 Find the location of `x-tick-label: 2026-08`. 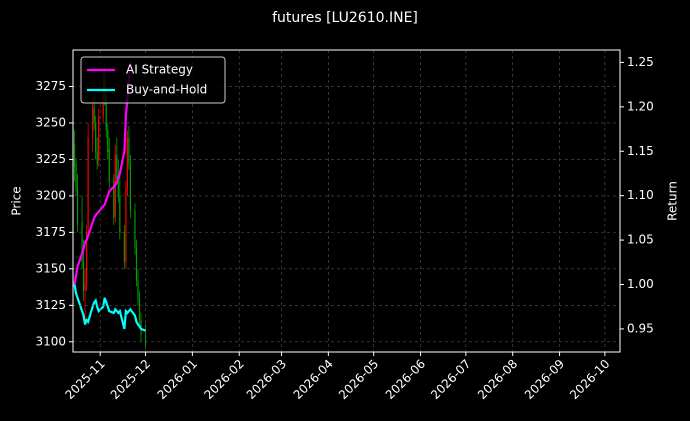

x-tick-label: 2026-08 is located at coordinates (497, 379).